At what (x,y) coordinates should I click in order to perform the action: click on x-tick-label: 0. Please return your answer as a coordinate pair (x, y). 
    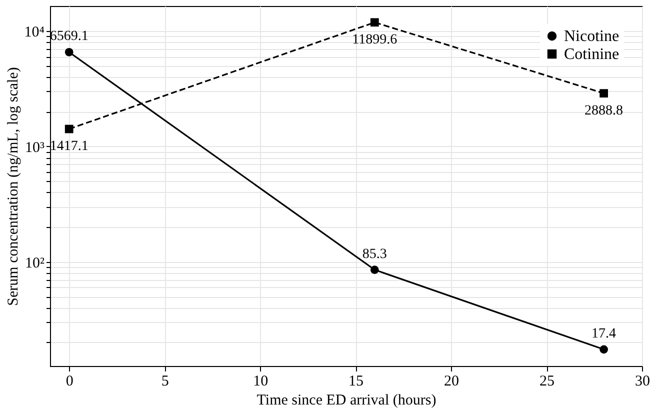
    Looking at the image, I should click on (70, 382).